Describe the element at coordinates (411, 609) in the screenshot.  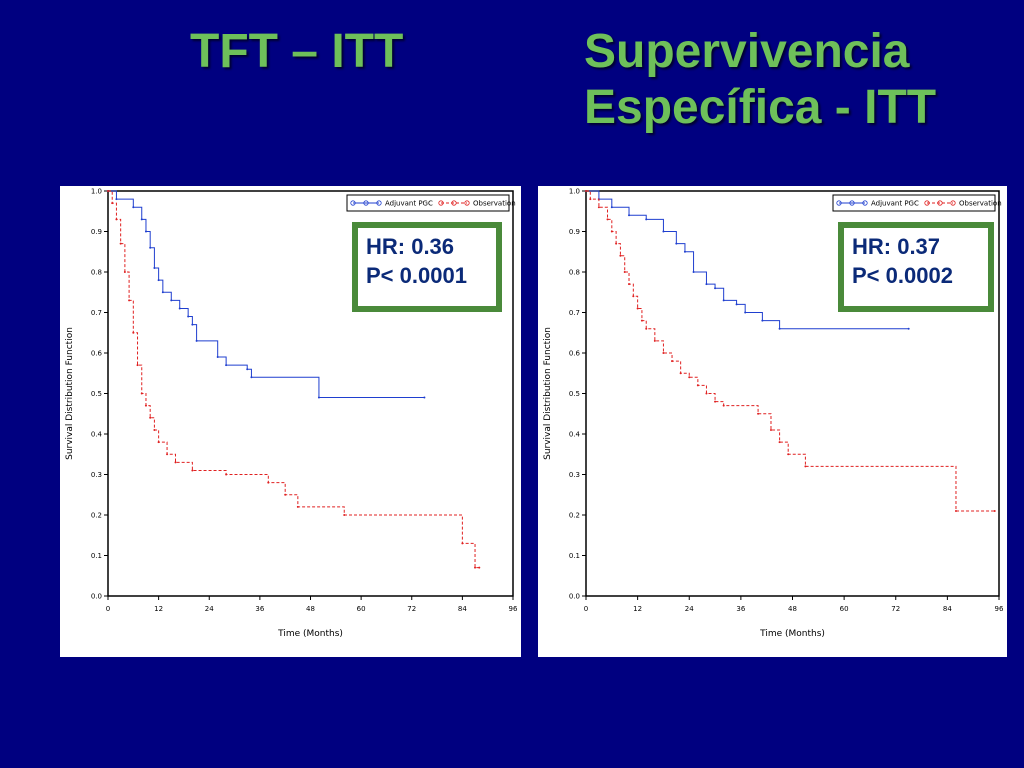
I see `x-tick-label: 72` at that location.